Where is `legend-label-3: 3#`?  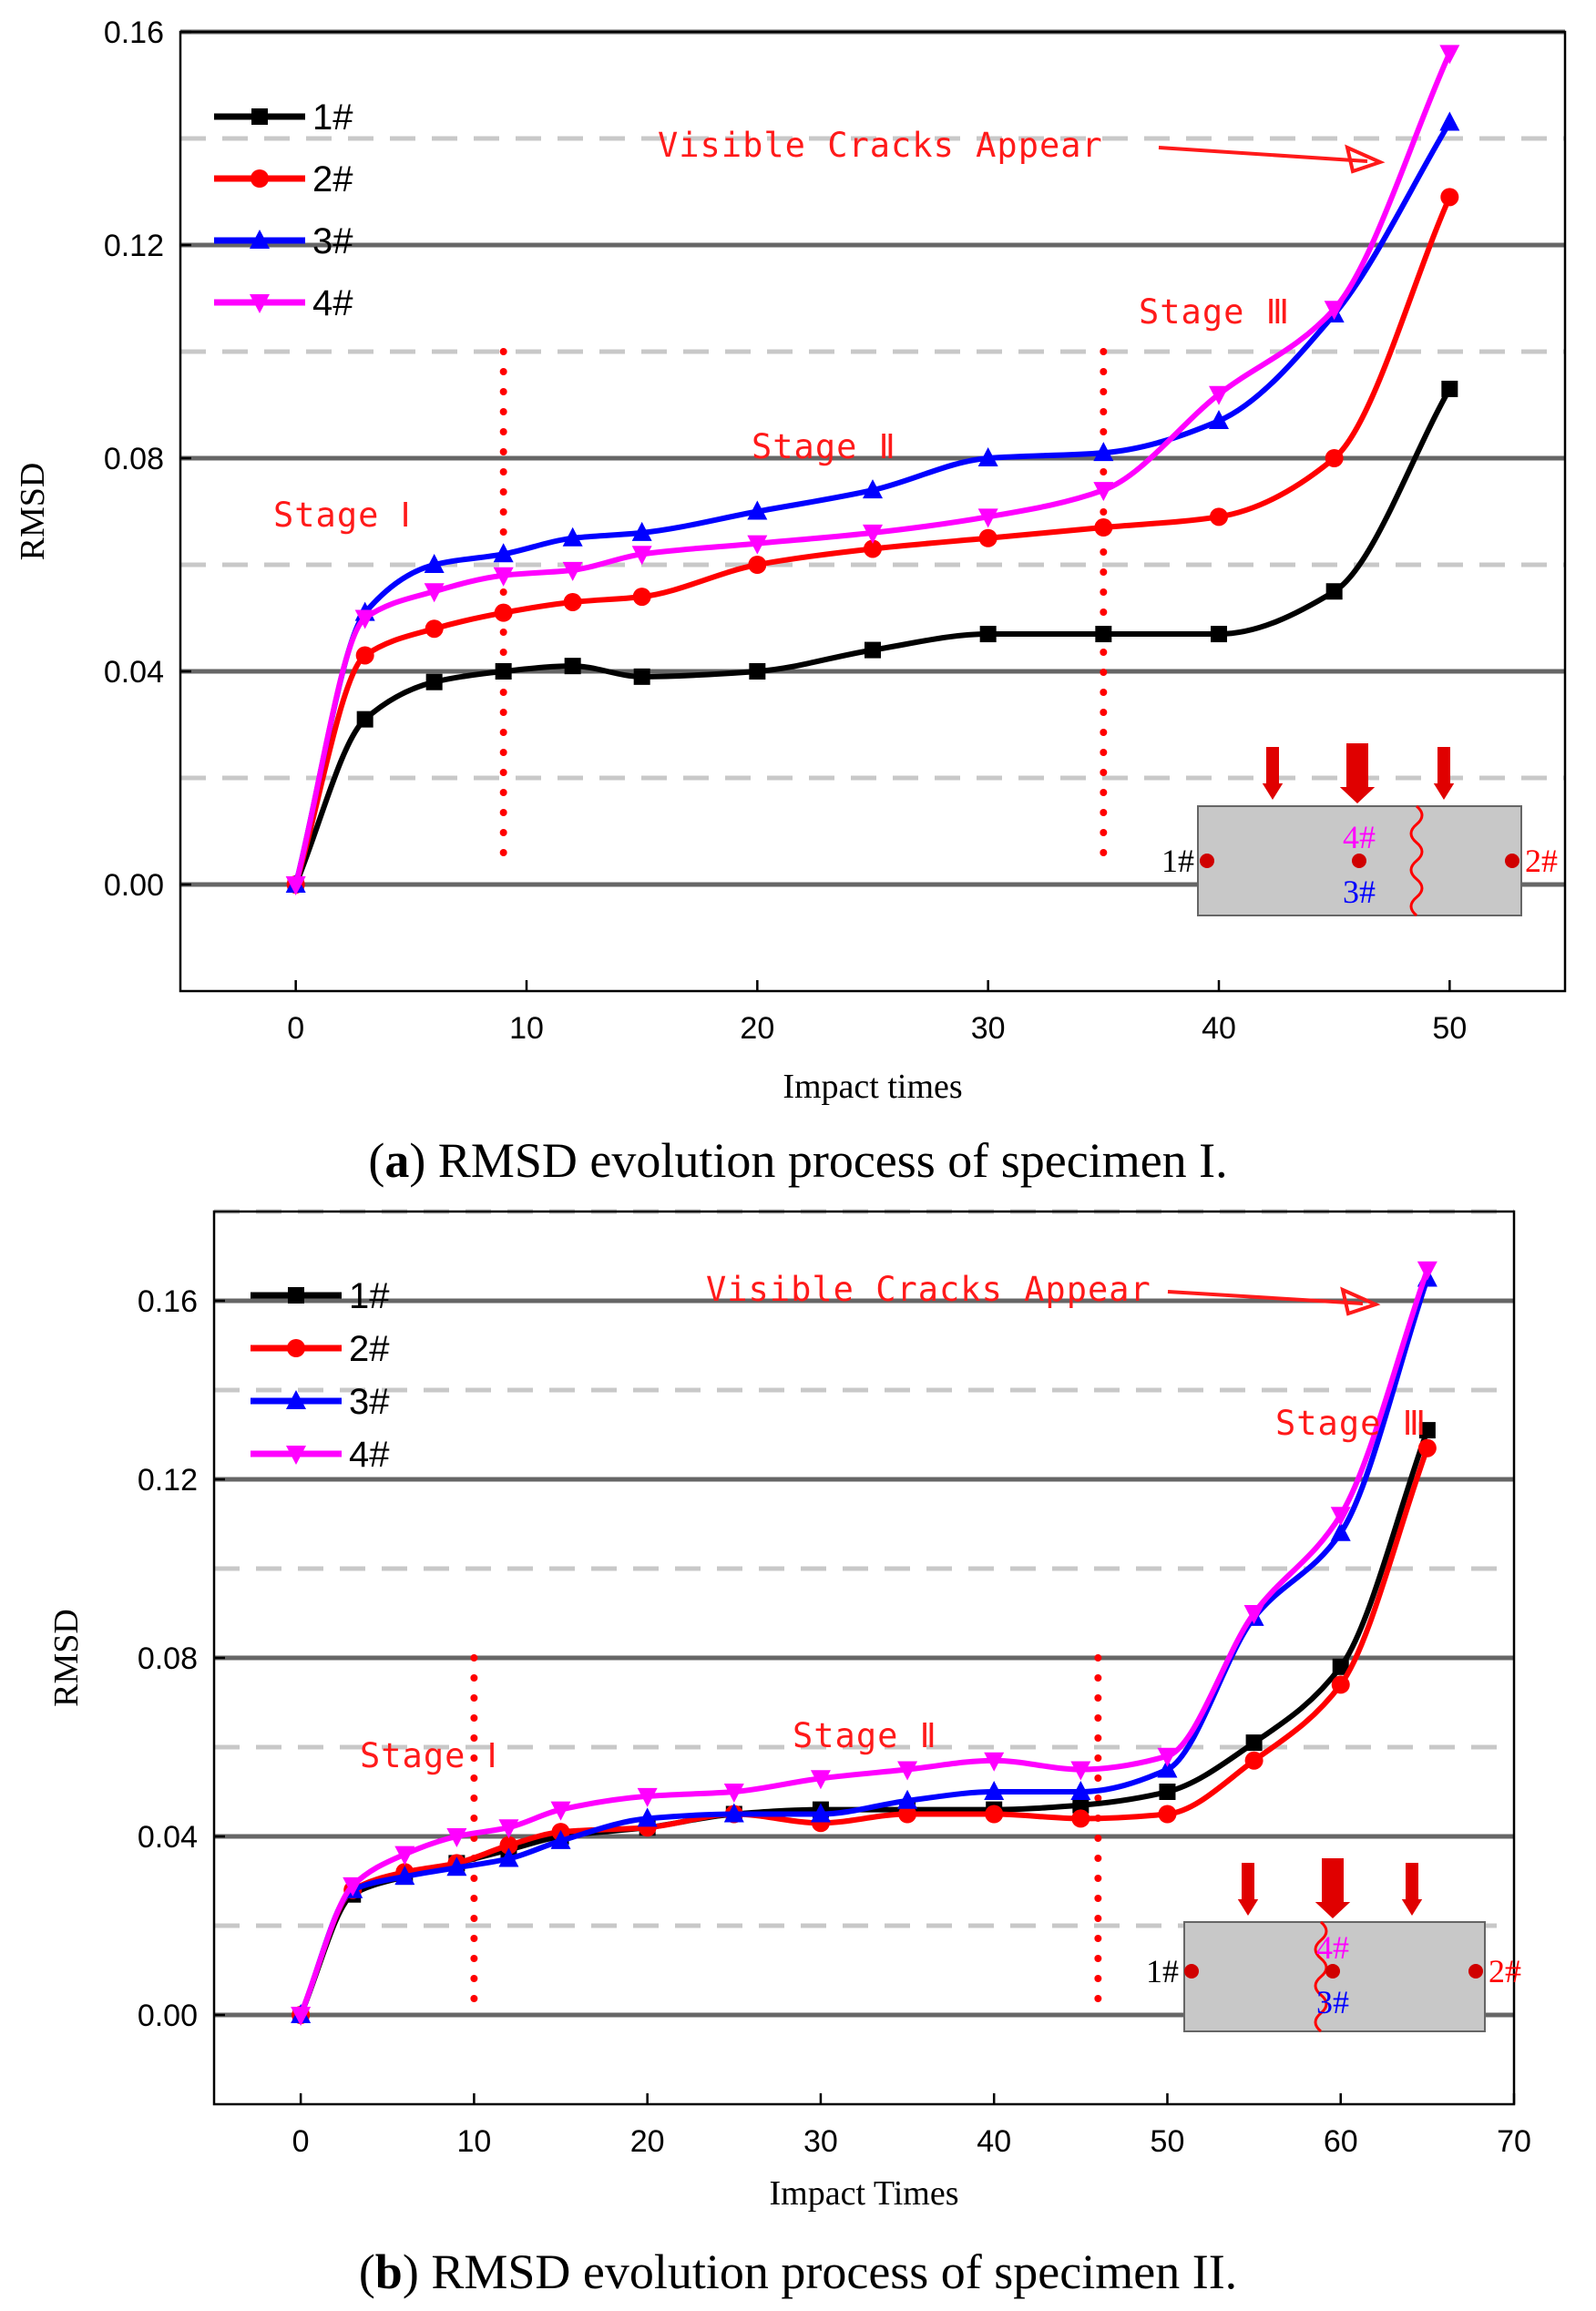
legend-label-3: 3# is located at coordinates (332, 241).